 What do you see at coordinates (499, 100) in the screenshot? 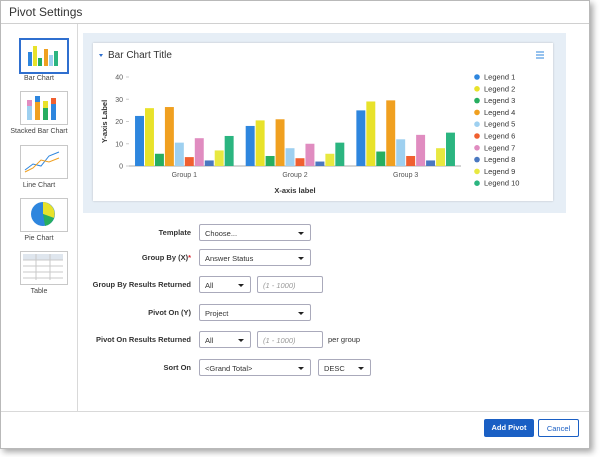
I see `legend-label: Legend 3` at bounding box center [499, 100].